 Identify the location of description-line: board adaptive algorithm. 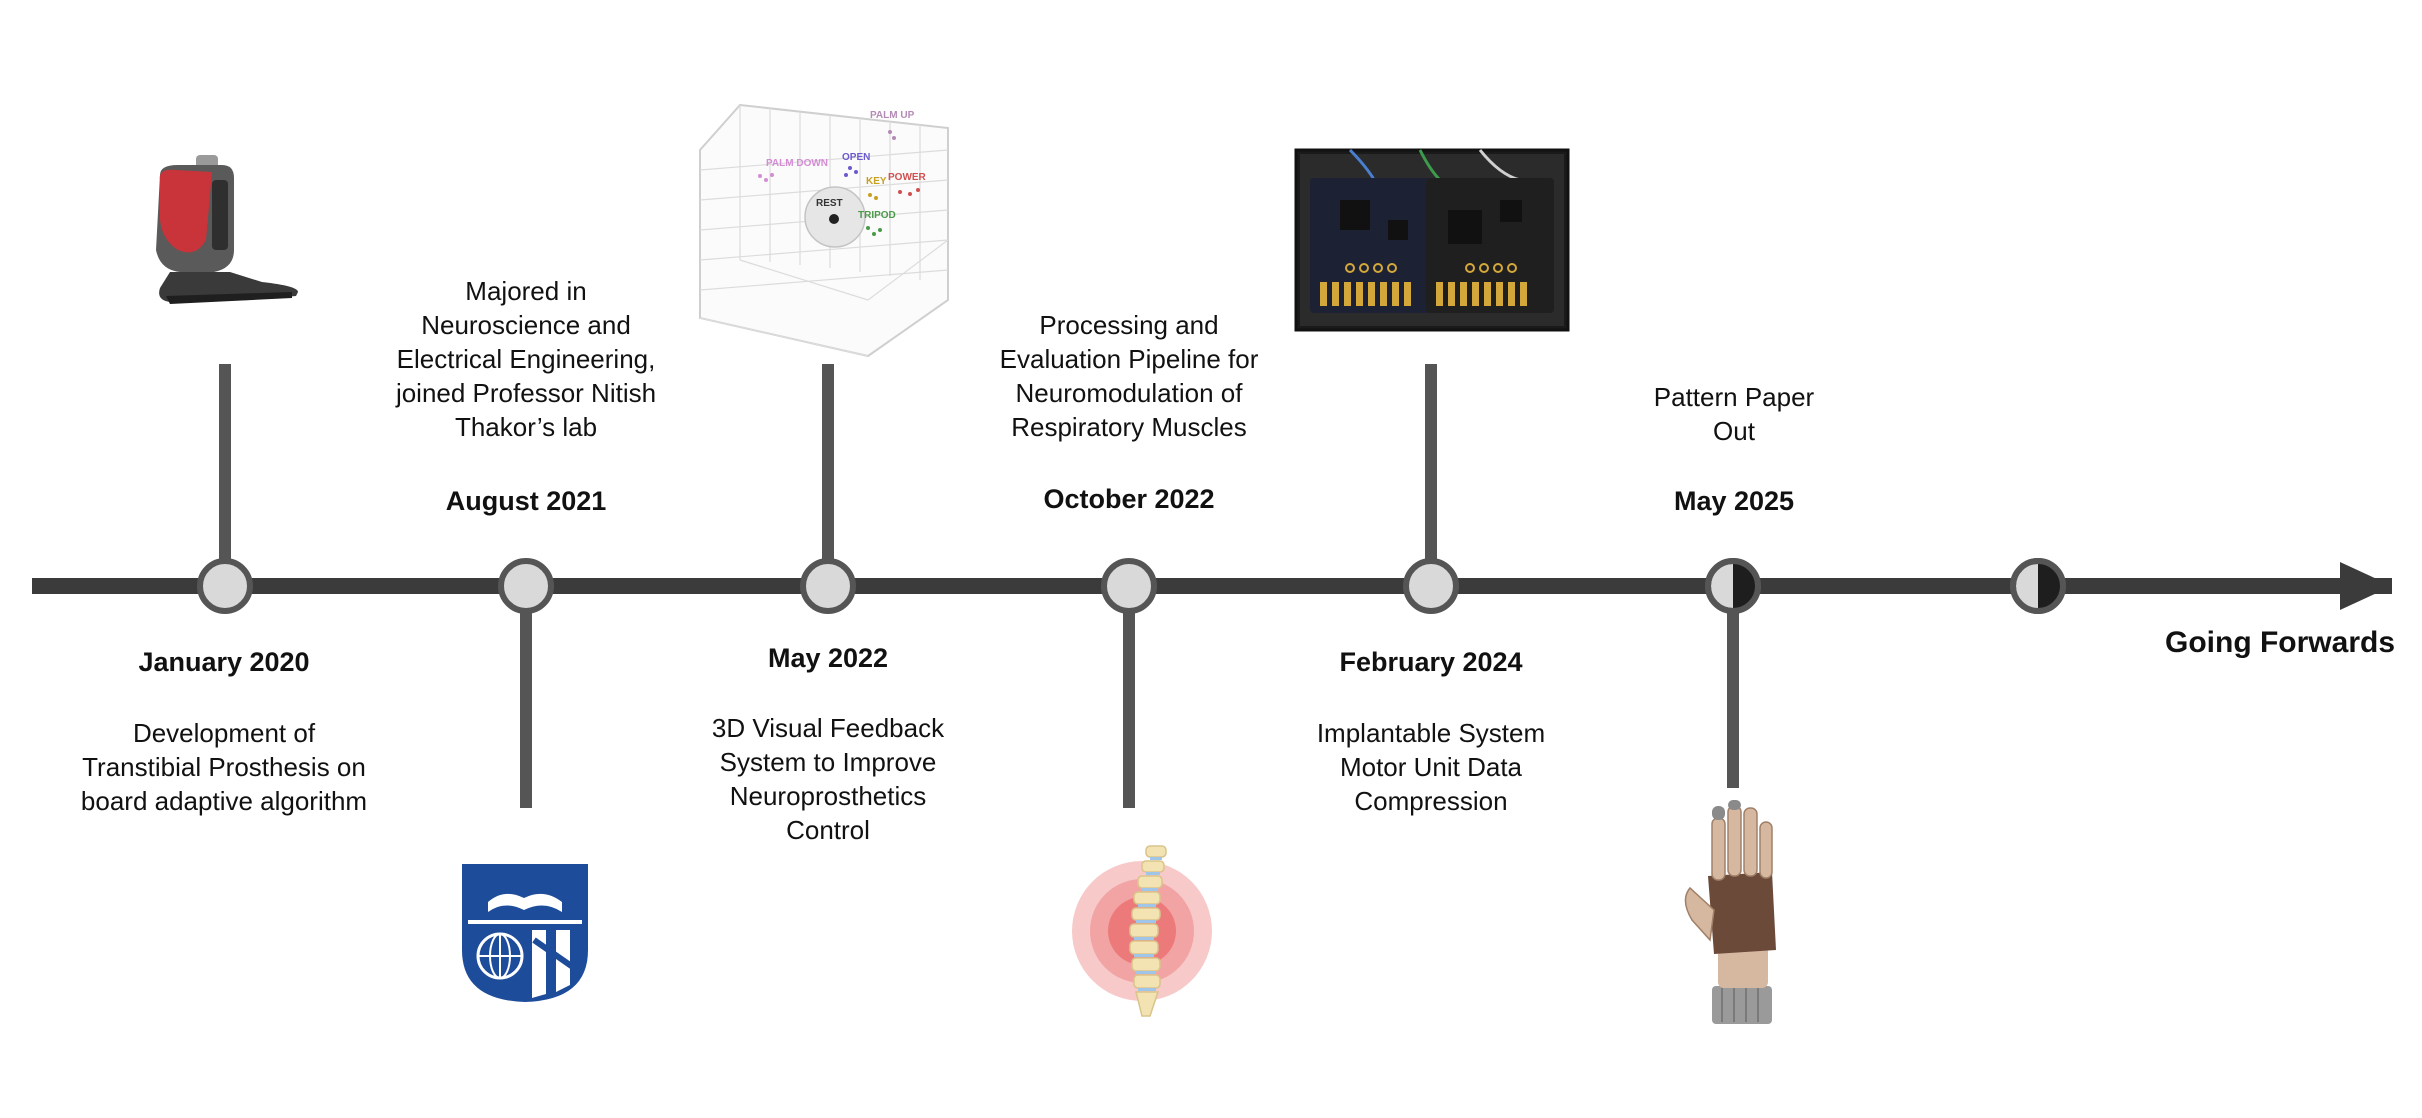
(224, 801).